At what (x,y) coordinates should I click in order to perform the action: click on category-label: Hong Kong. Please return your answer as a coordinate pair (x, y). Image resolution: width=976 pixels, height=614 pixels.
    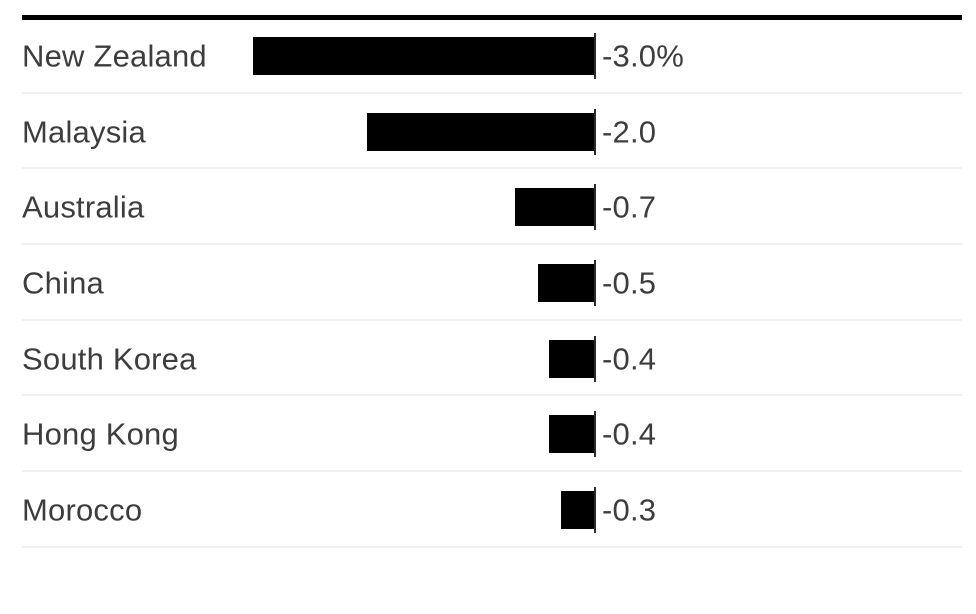
    Looking at the image, I should click on (100, 434).